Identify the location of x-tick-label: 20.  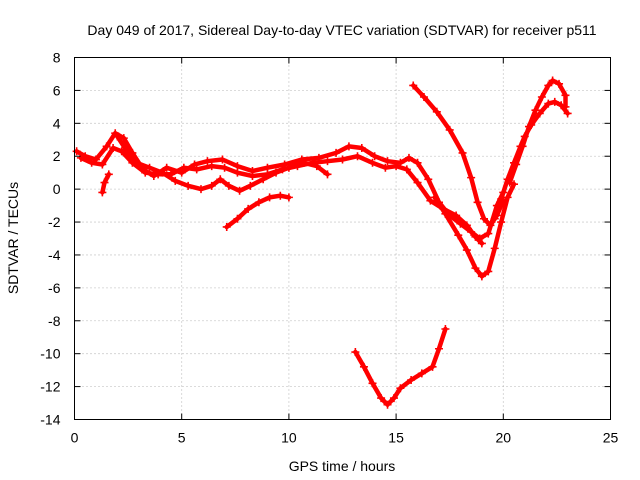
(504, 438).